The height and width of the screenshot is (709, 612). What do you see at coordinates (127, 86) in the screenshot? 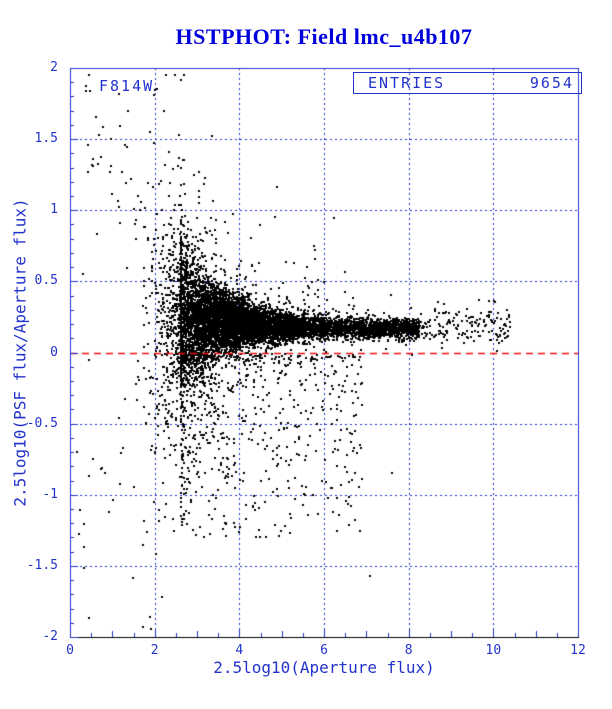
I see `filter-label: F814W` at bounding box center [127, 86].